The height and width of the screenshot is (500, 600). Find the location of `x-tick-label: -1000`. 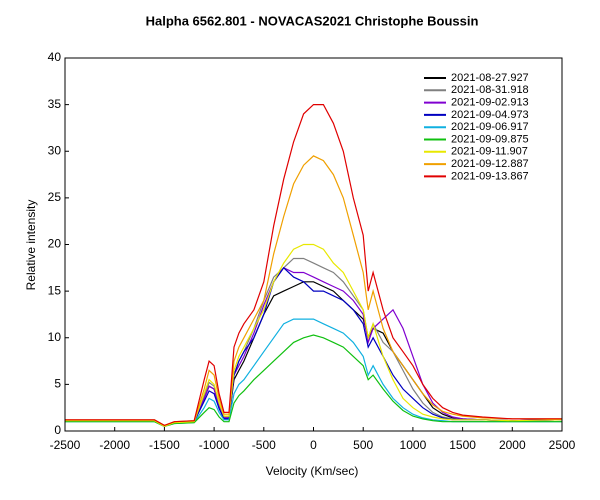

x-tick-label: -1000 is located at coordinates (214, 445).